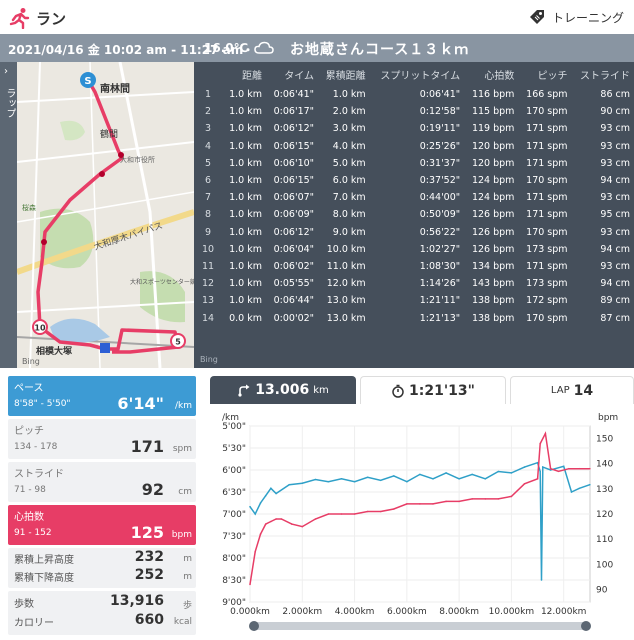 The height and width of the screenshot is (640, 634). What do you see at coordinates (294, 301) in the screenshot?
I see `table-cell: 0:06'44"` at bounding box center [294, 301].